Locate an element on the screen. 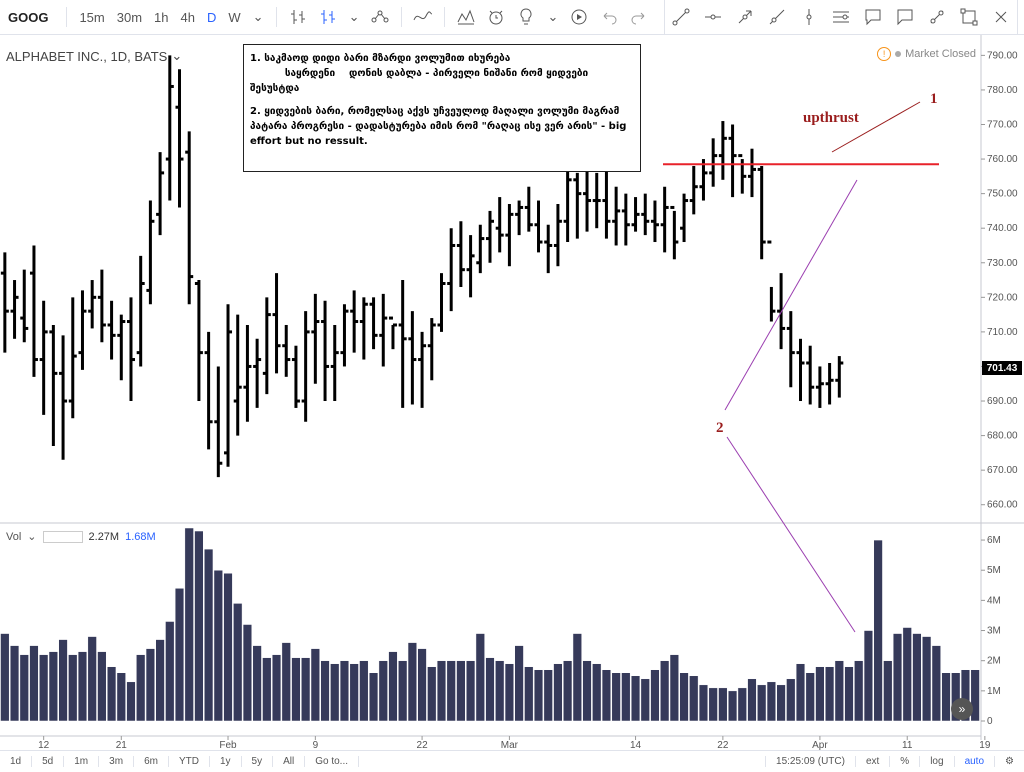 This screenshot has width=1024, height=772. volume-tick-label: 6M is located at coordinates (994, 540).